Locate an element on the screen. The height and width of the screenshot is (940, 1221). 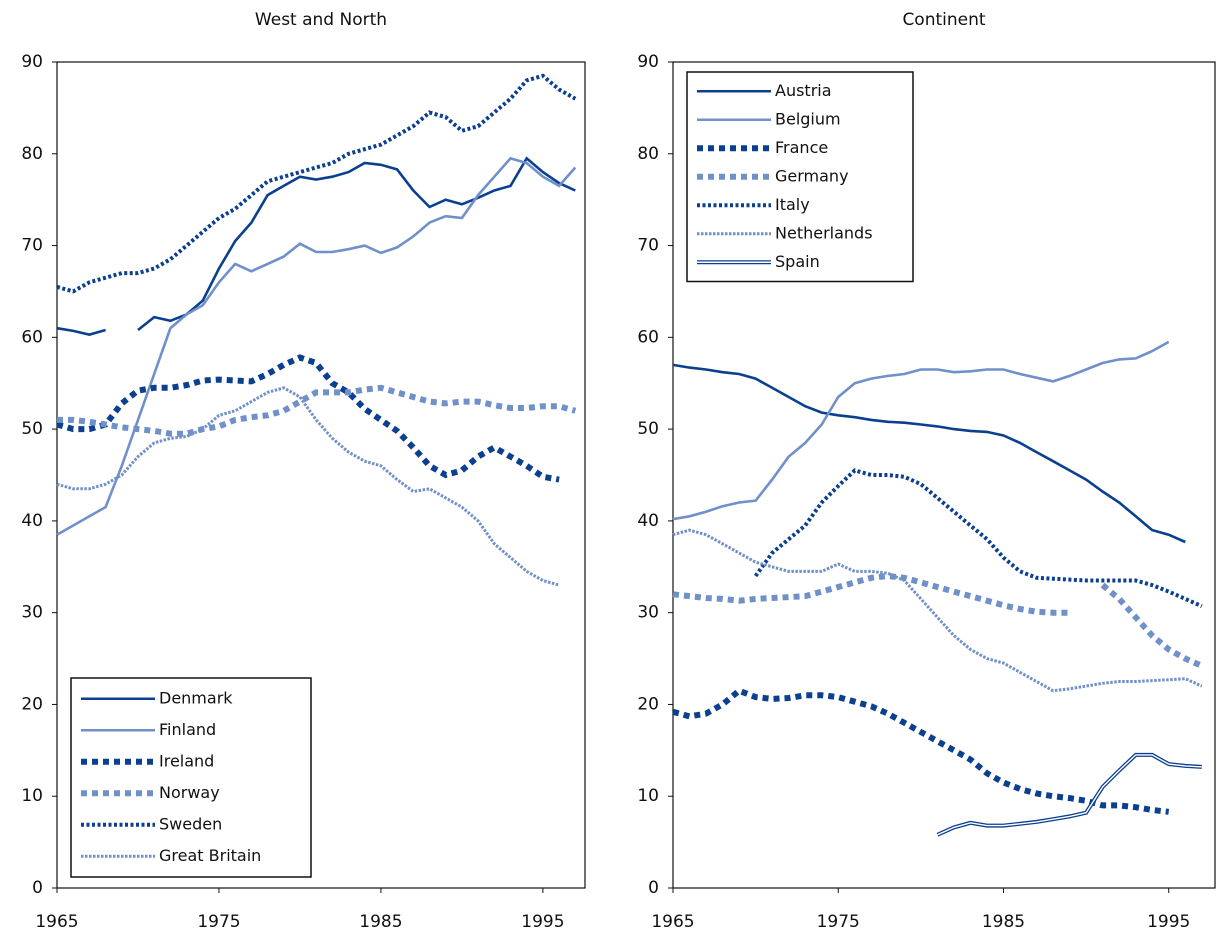
chart-title: Continent is located at coordinates (943, 20).